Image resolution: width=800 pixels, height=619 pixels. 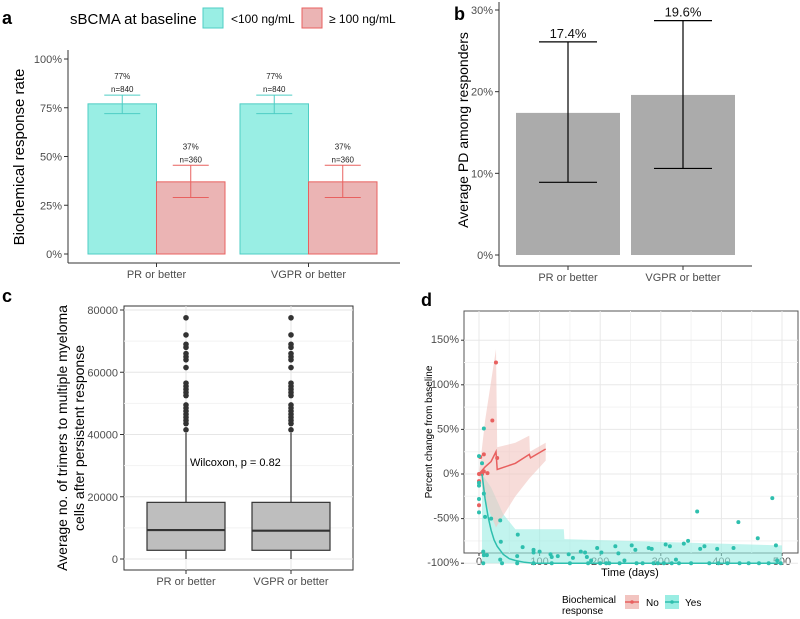 What do you see at coordinates (191, 159) in the screenshot?
I see `bar-n-label-a: n=360` at bounding box center [191, 159].